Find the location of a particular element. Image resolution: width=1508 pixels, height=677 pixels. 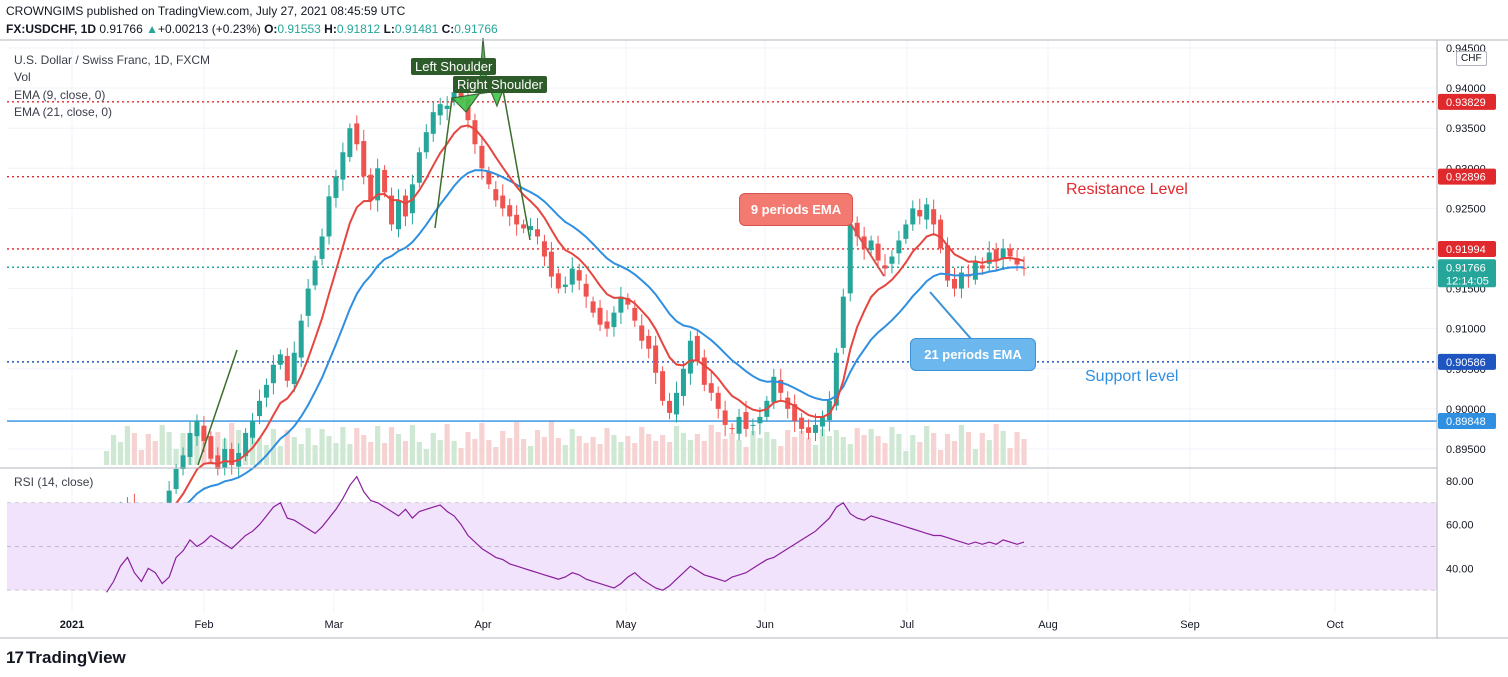

price-tick-label: 0.90000 is located at coordinates (1466, 410).